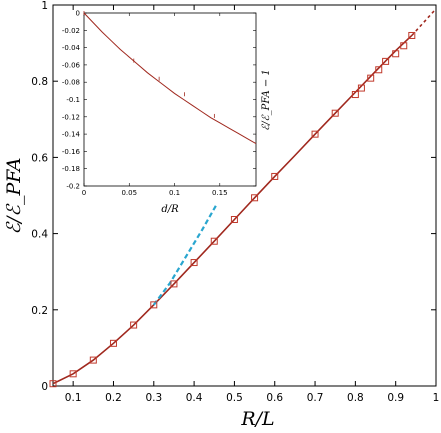  What do you see at coordinates (71, 169) in the screenshot?
I see `inset-y-tick-label: -0.18` at bounding box center [71, 169].